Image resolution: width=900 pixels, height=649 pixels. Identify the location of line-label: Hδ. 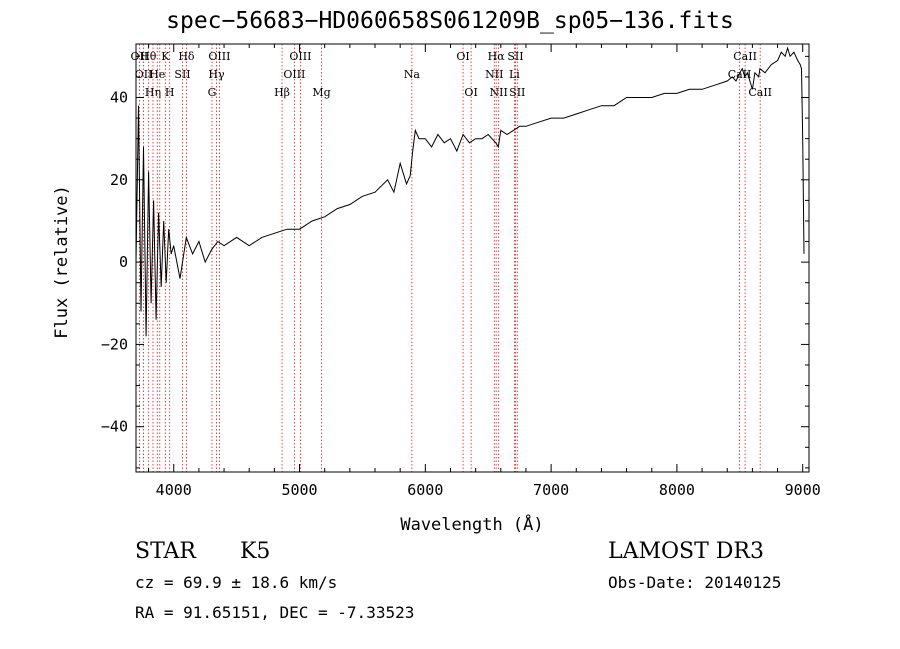
(186, 56).